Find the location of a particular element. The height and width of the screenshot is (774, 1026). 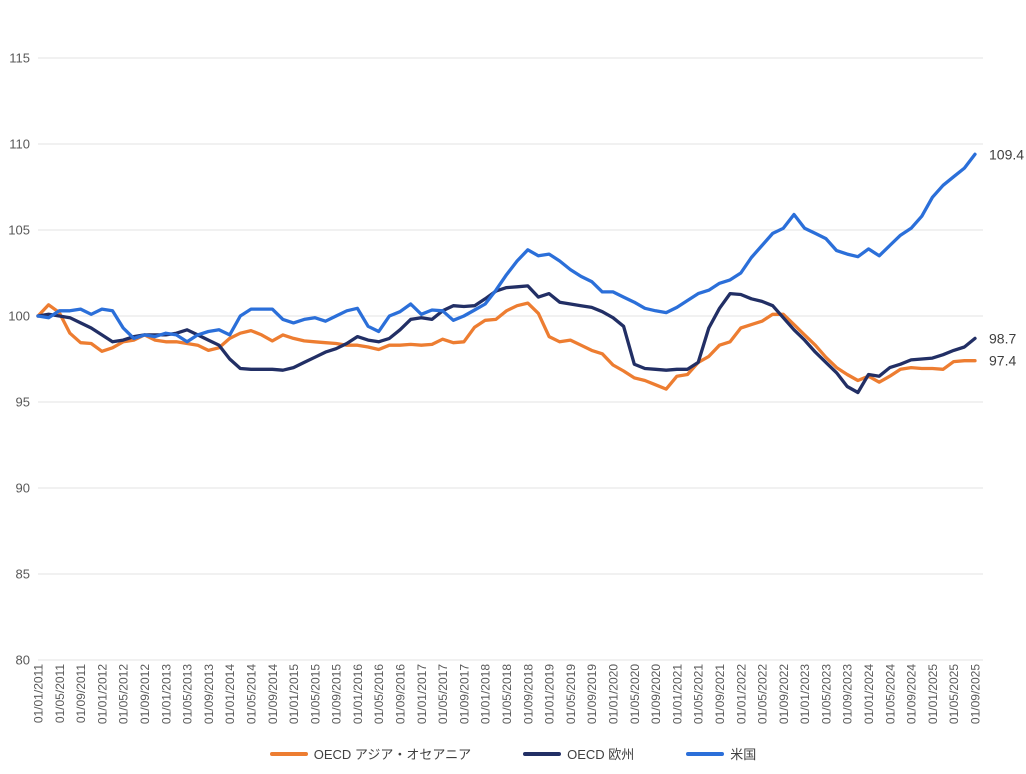

chart-legend: OECD アジア・オセアニア OECD 欧州 米国 is located at coordinates (513, 753).